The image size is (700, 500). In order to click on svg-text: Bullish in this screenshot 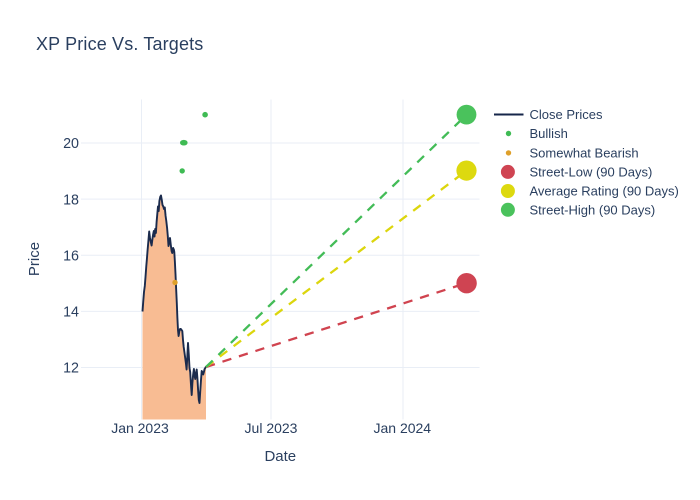, I will do `click(549, 133)`.